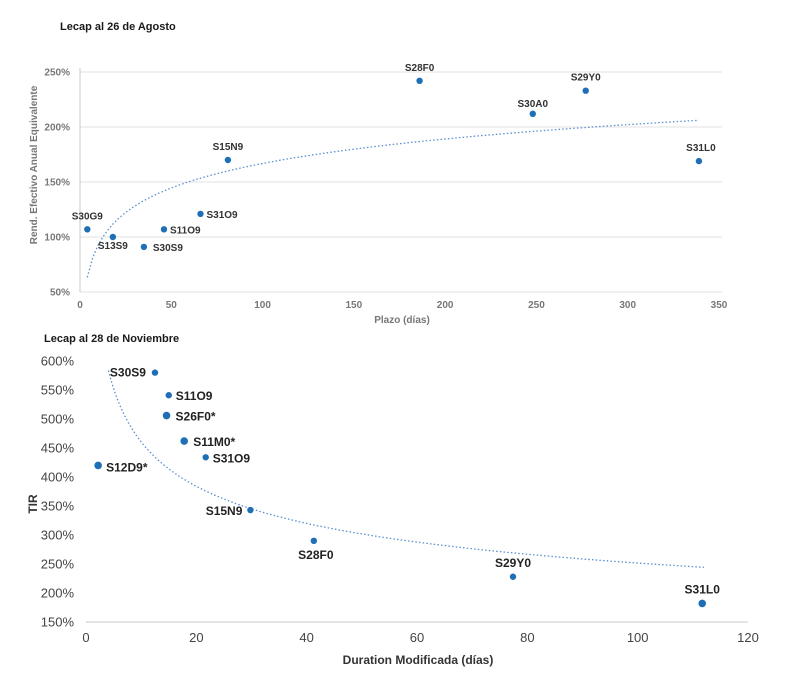 This screenshot has width=800, height=674. What do you see at coordinates (205, 457) in the screenshot?
I see `chart2-point-s31o9` at bounding box center [205, 457].